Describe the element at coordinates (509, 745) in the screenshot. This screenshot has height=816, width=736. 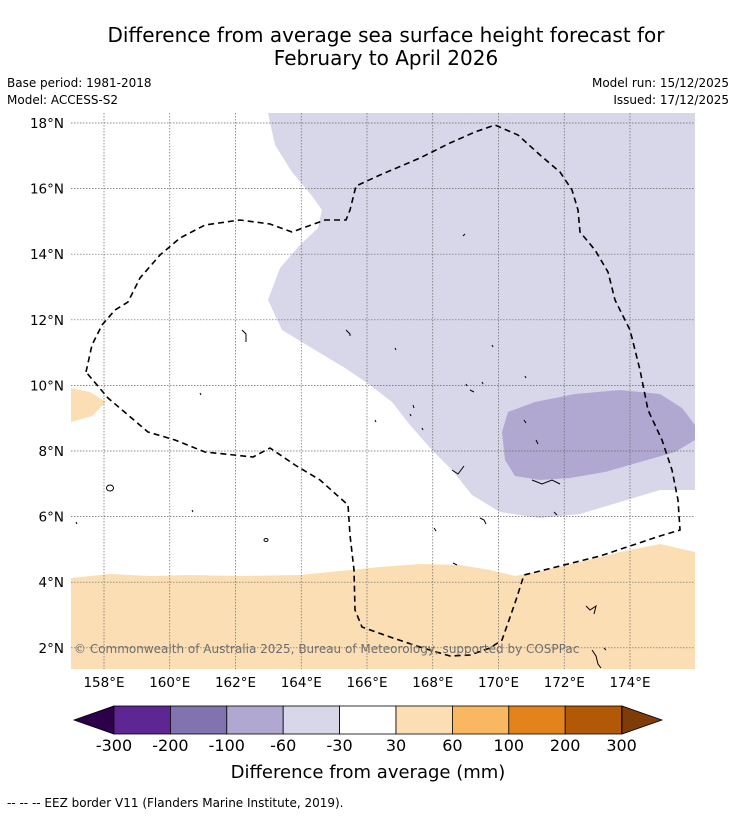
I see `colorbar-tick-label: 100` at that location.